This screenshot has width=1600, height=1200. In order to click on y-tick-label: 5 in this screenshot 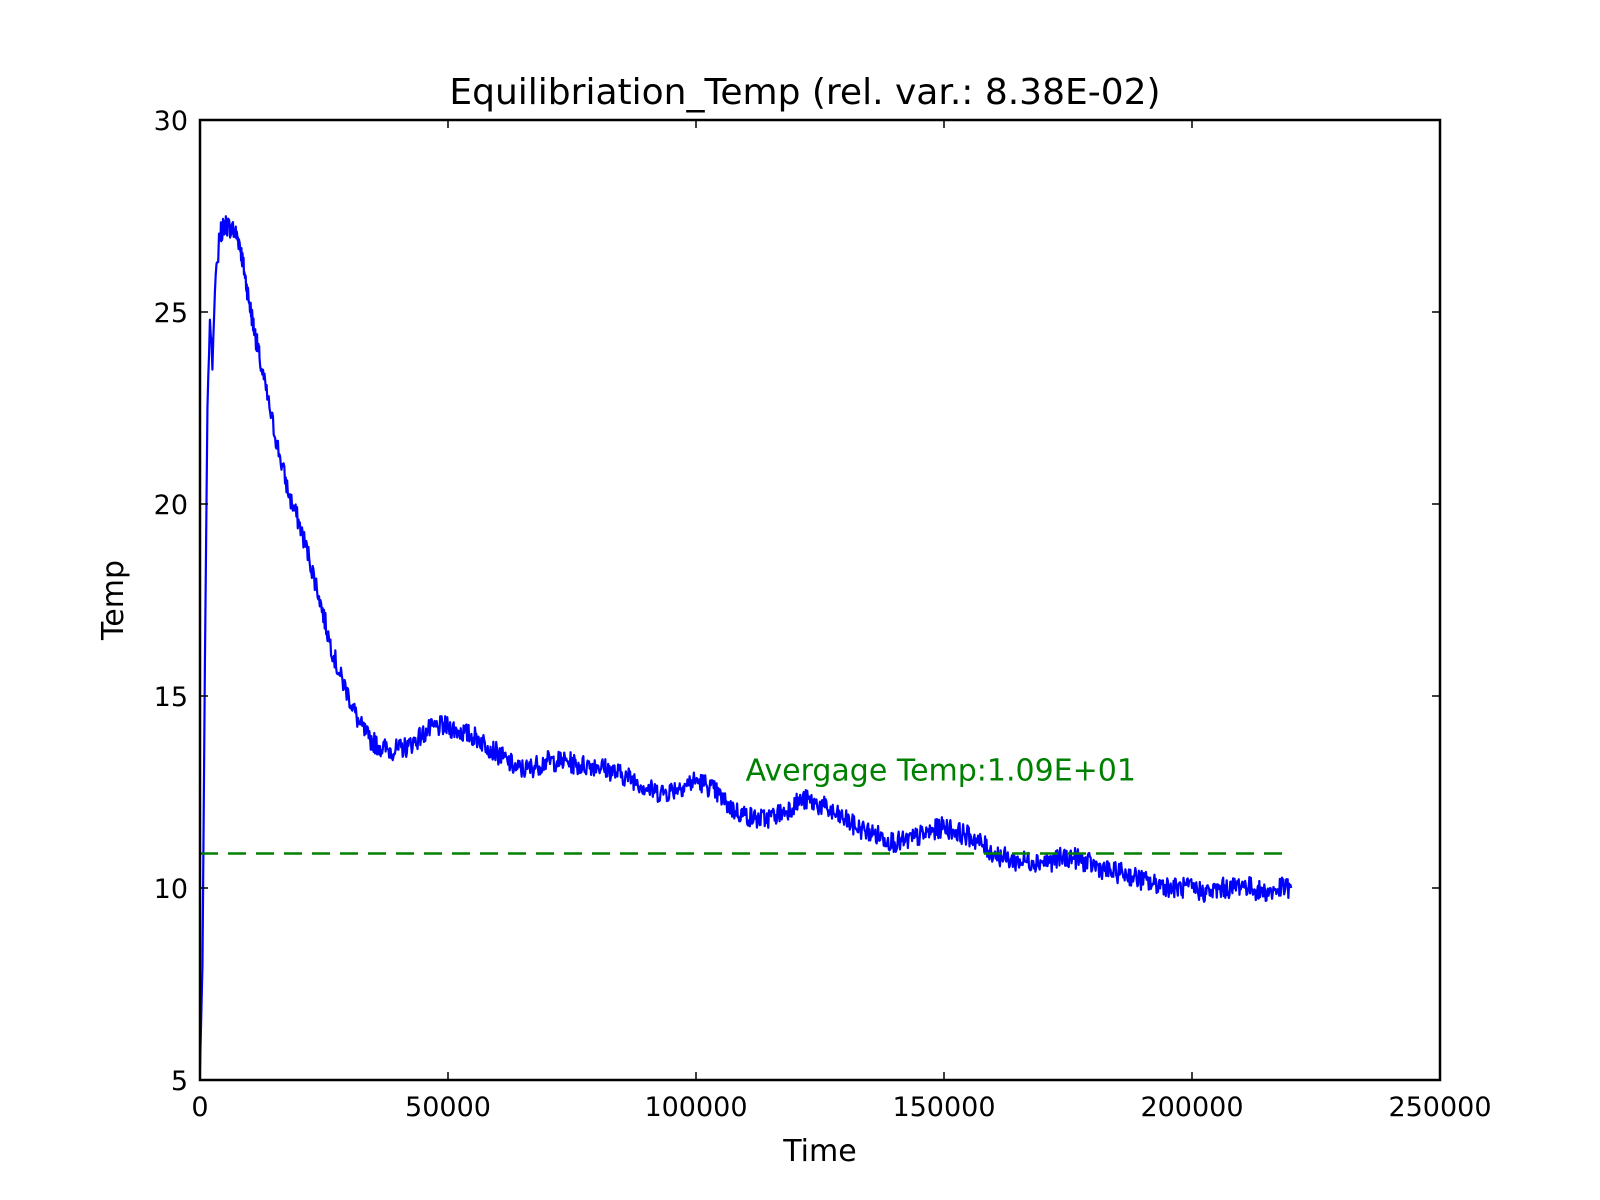, I will do `click(179, 1081)`.